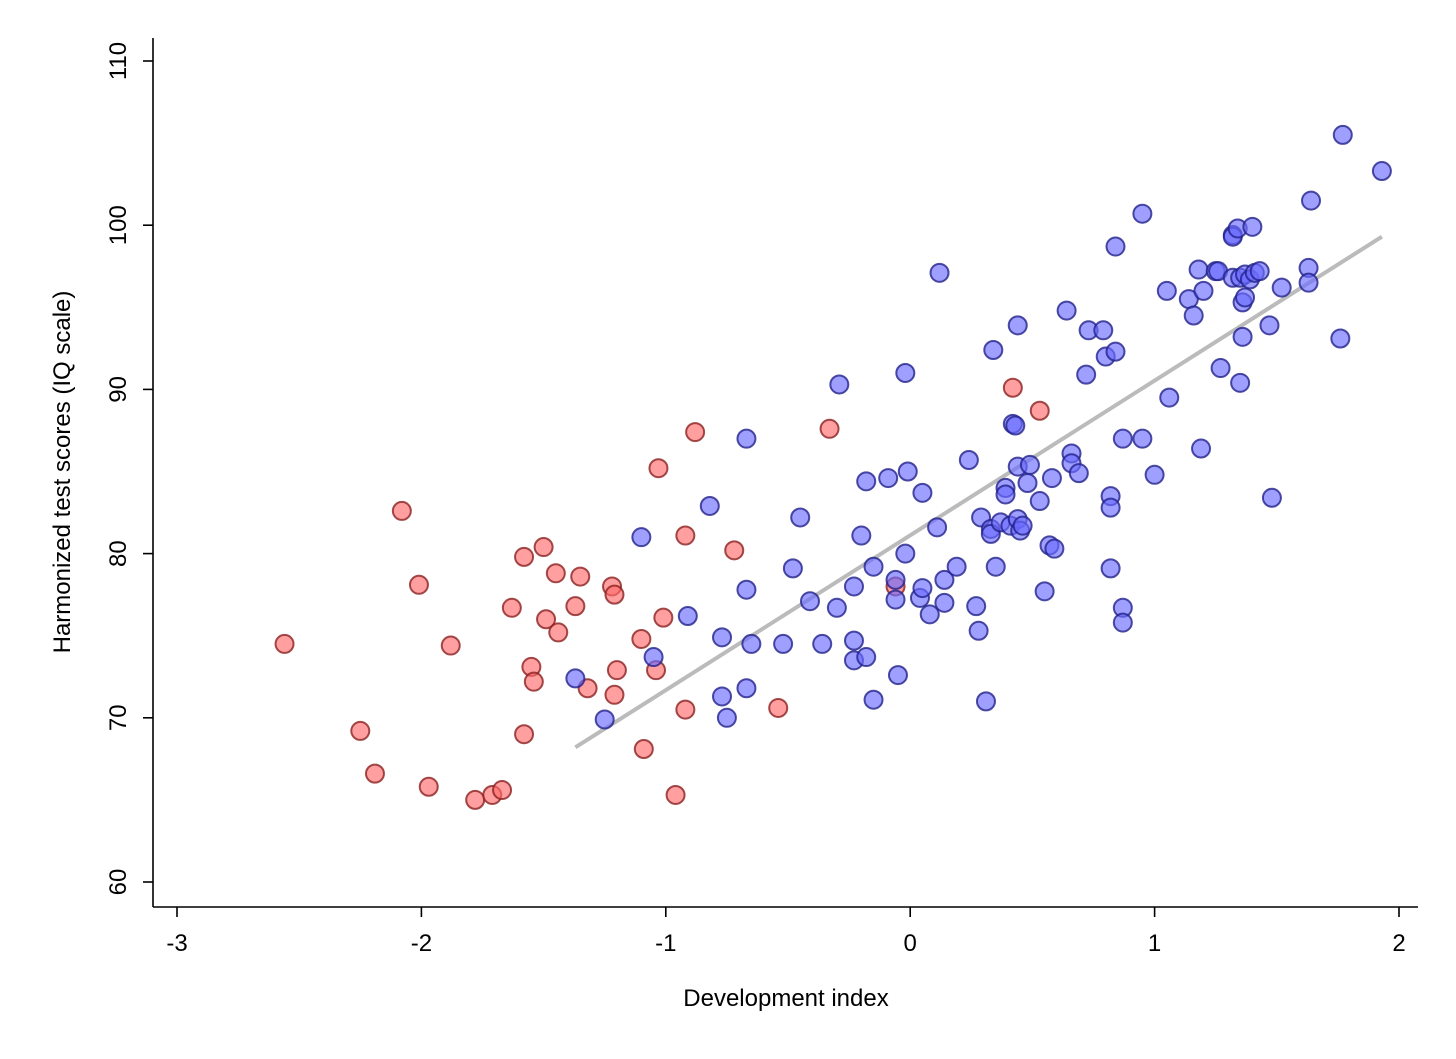 This screenshot has width=1456, height=1059. Describe the element at coordinates (1398, 943) in the screenshot. I see `x-tick-label: 2` at that location.